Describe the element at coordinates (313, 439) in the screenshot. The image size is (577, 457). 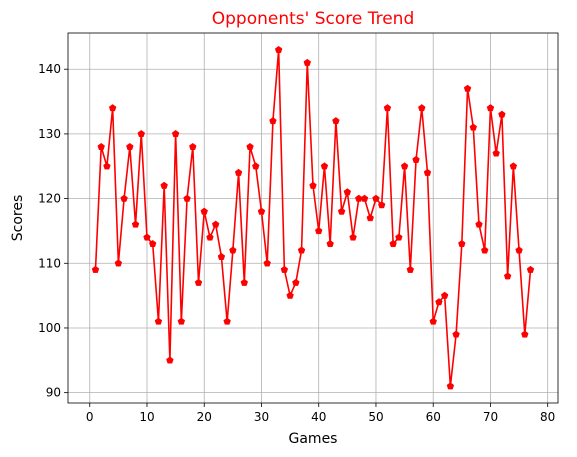
I see `x-axis-title: Games` at that location.